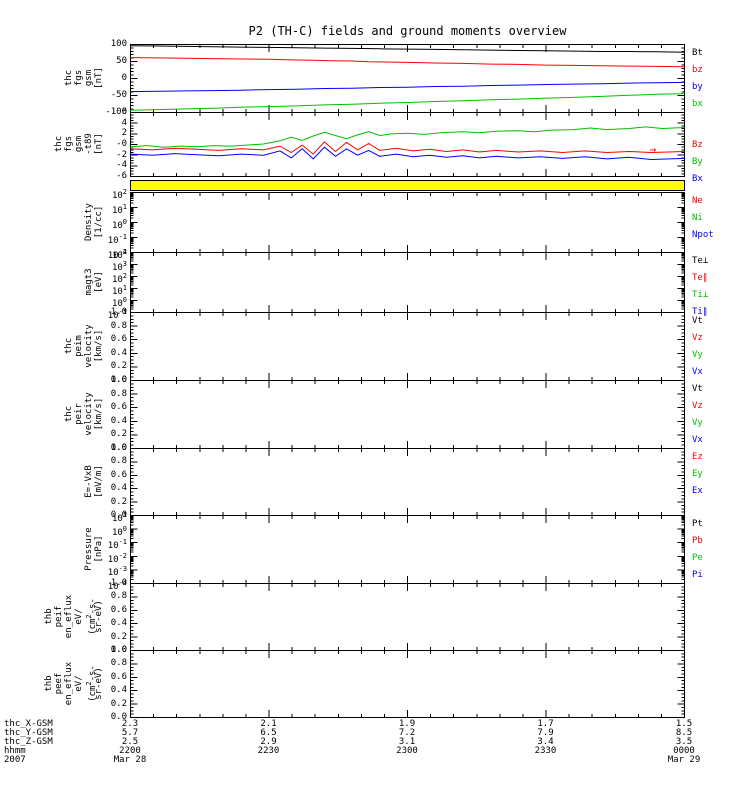 The height and width of the screenshot is (800, 750). What do you see at coordinates (118, 44) in the screenshot?
I see `ytick-fgs-100: 100` at bounding box center [118, 44].